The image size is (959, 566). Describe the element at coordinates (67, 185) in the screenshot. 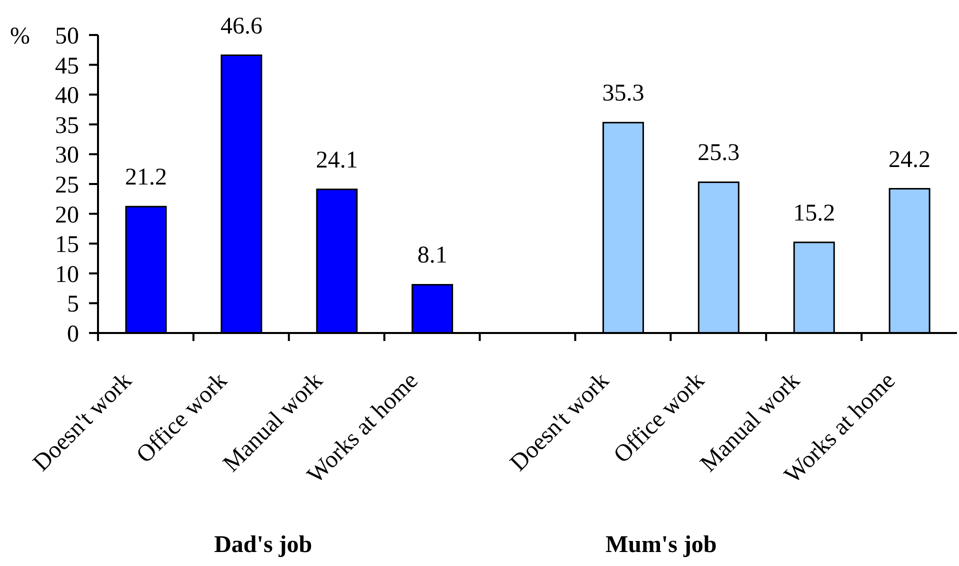

I see `y-tick-label: 25` at that location.